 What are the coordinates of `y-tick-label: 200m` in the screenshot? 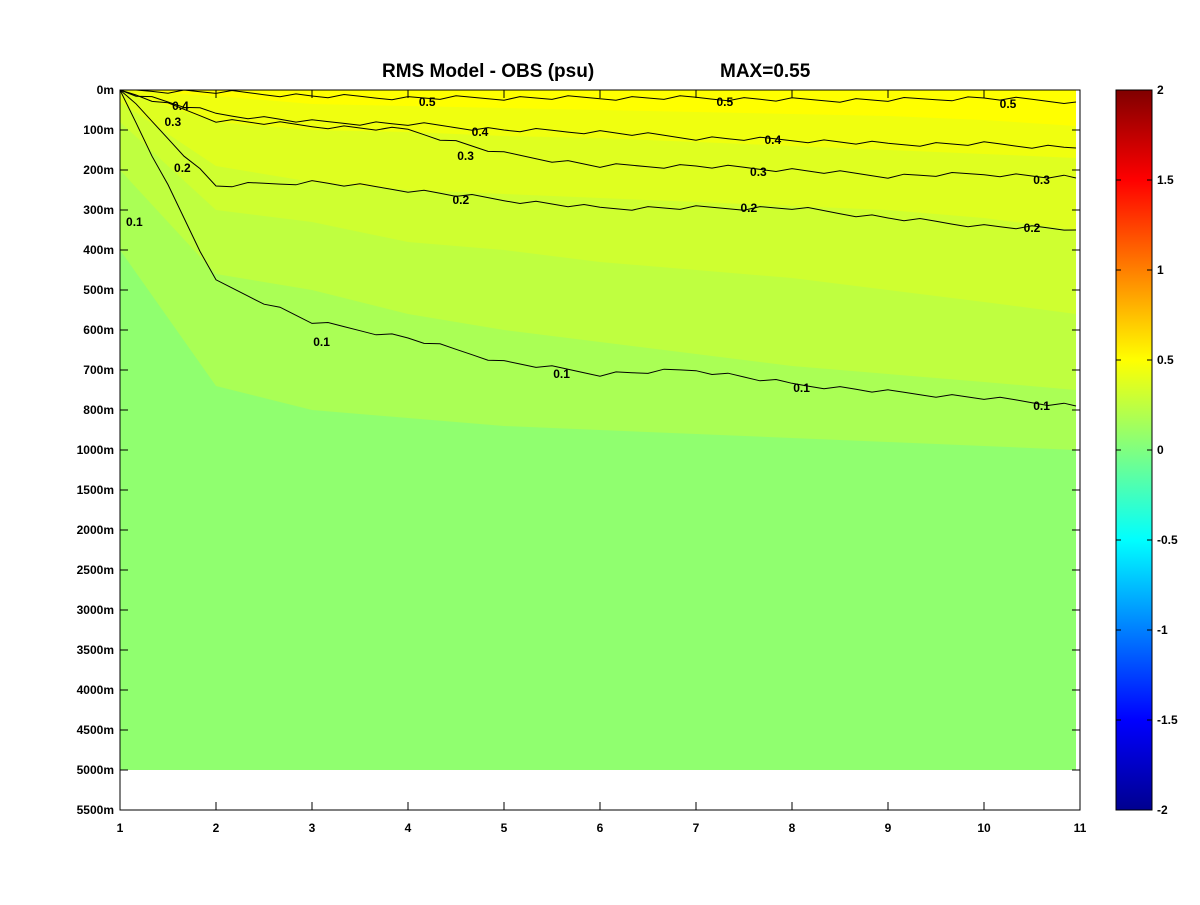 It's located at (98, 170).